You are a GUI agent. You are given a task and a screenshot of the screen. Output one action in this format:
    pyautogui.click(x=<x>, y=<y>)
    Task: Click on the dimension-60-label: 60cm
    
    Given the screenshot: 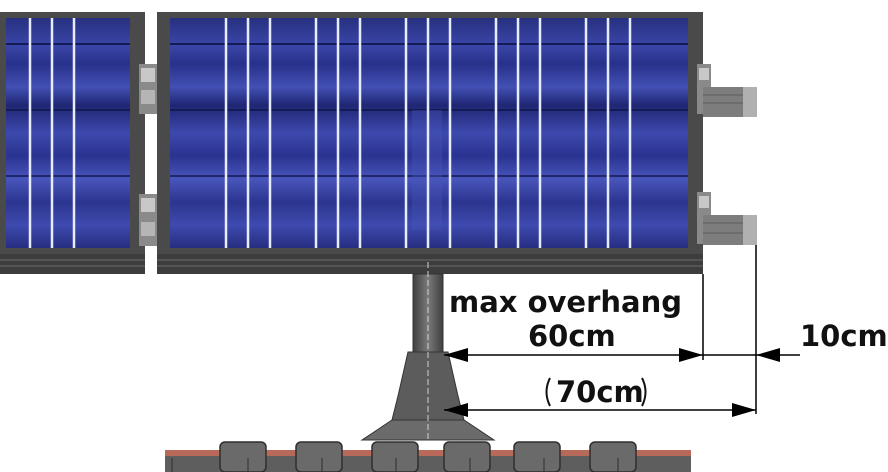 What is the action you would take?
    pyautogui.click(x=572, y=336)
    